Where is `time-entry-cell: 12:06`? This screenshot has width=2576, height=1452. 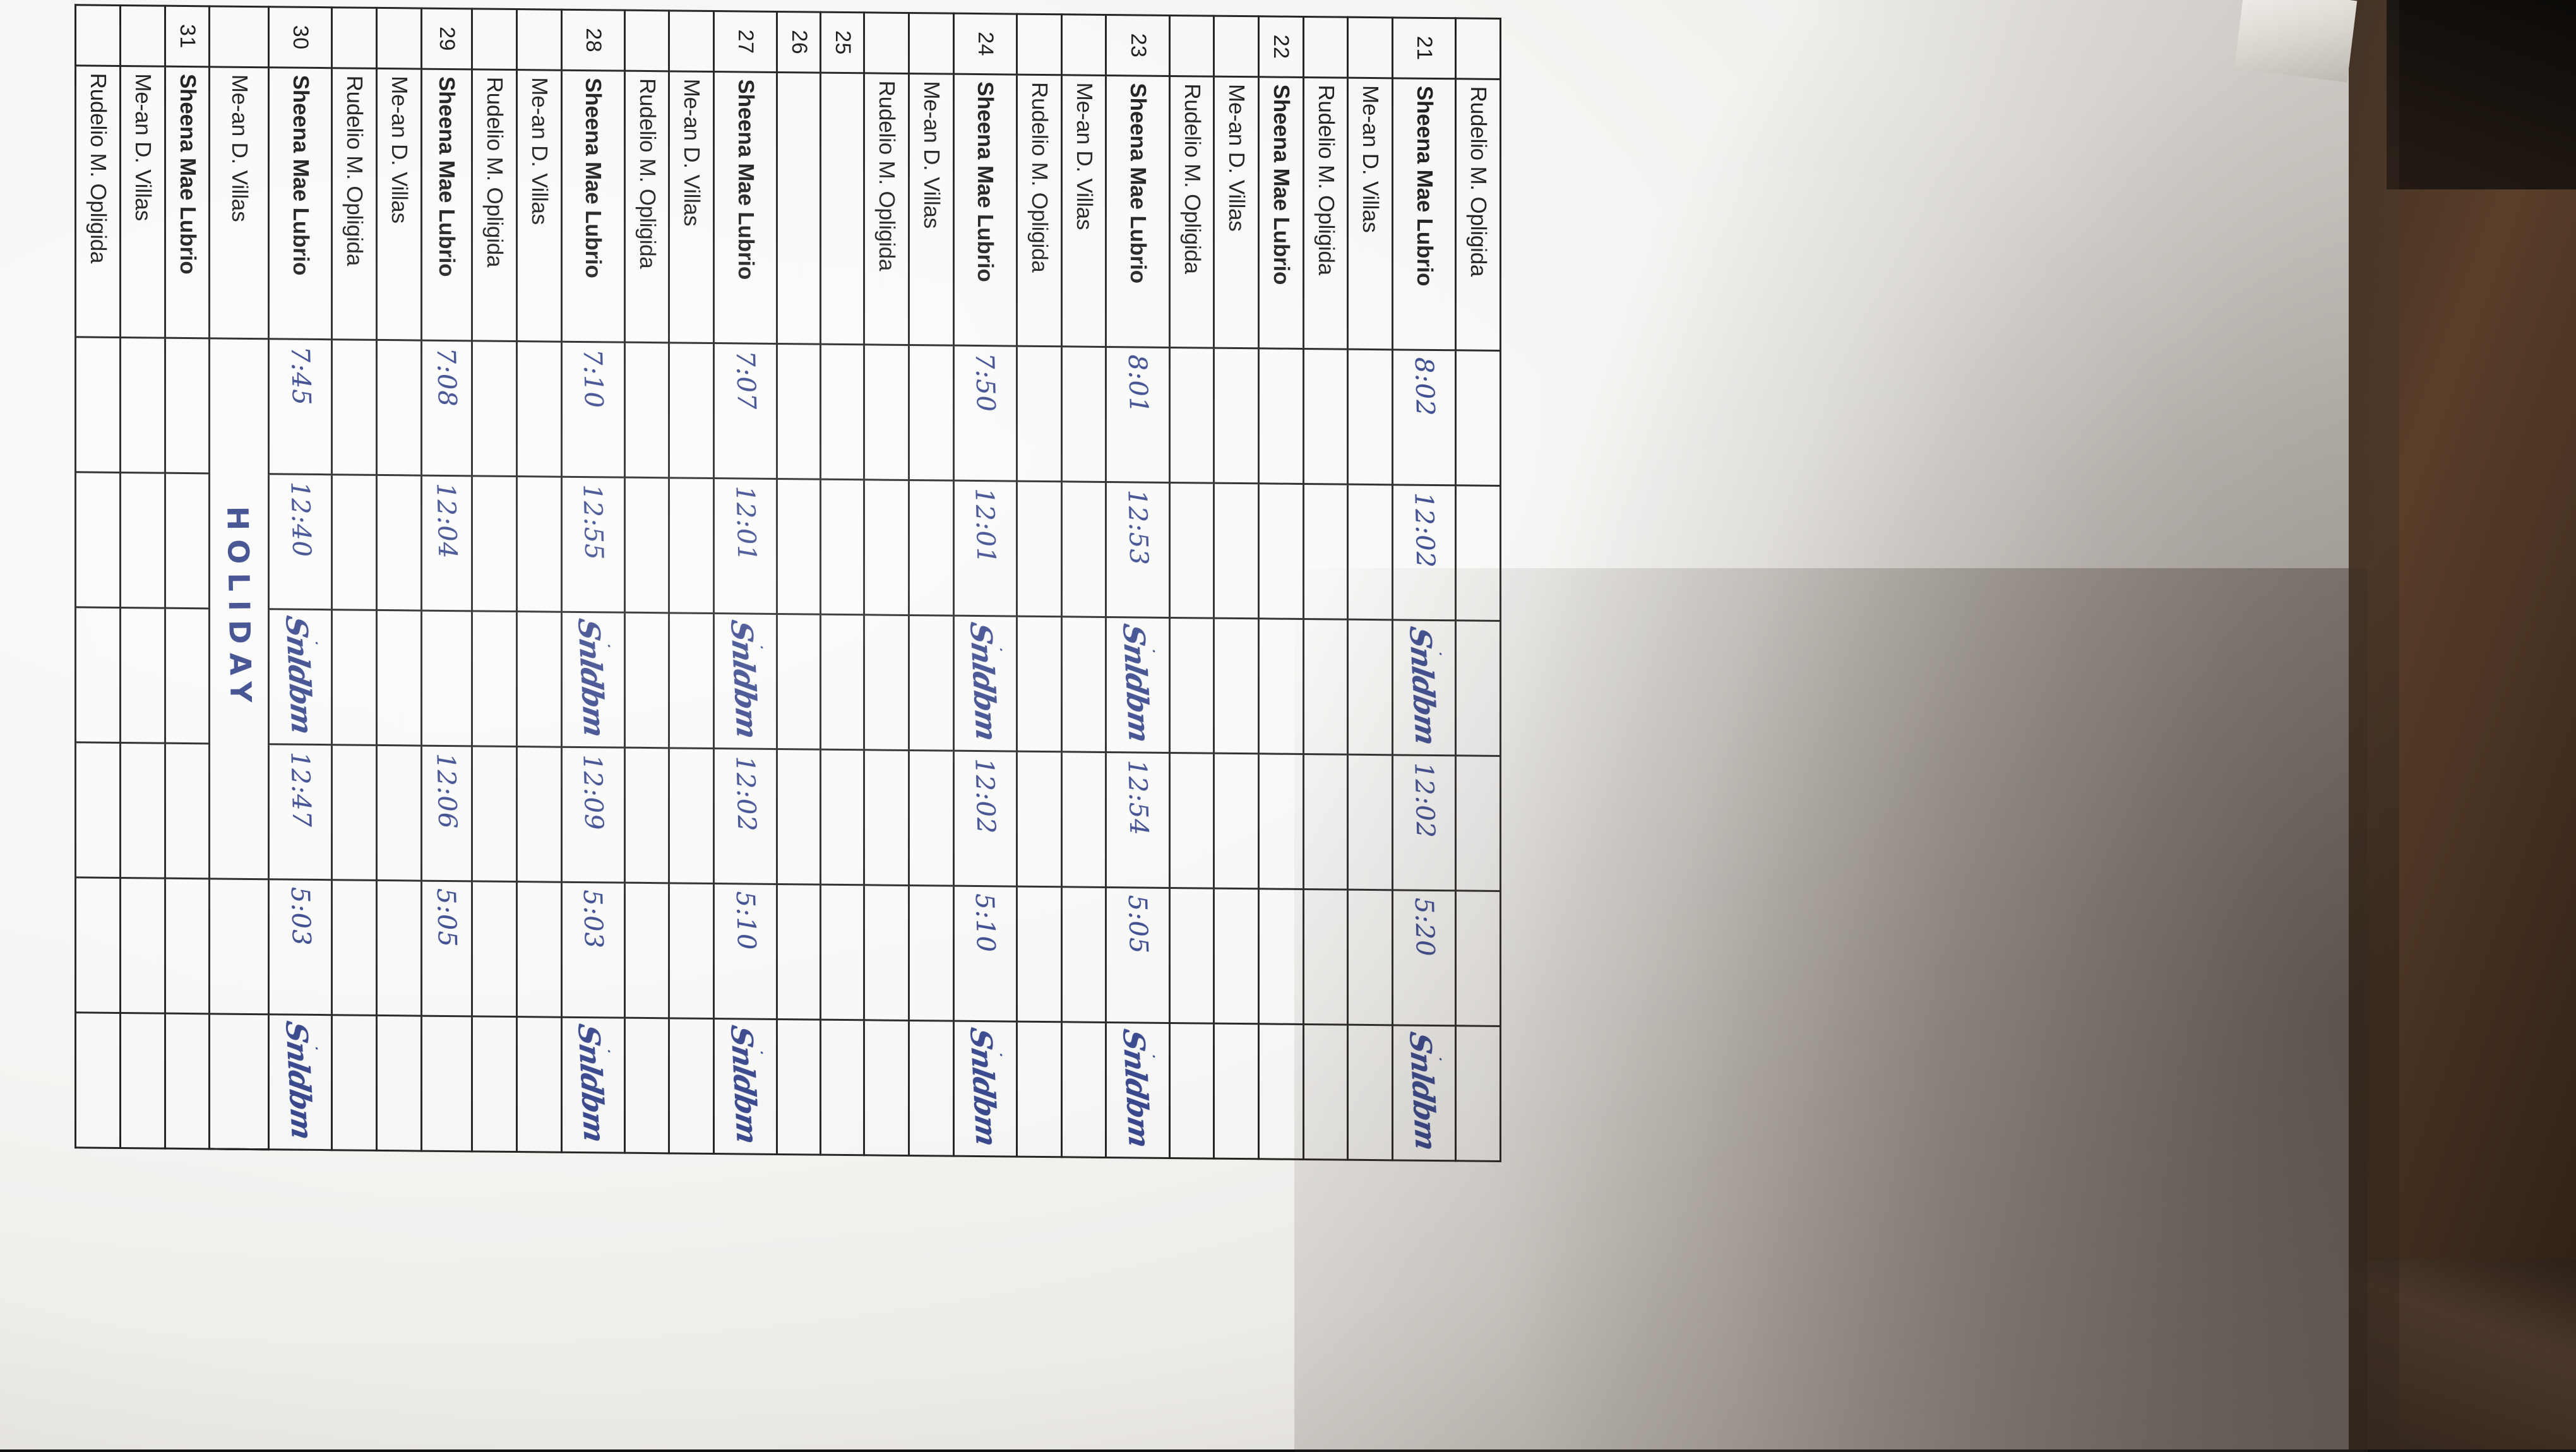
time-entry-cell: 12:06 is located at coordinates (446, 813).